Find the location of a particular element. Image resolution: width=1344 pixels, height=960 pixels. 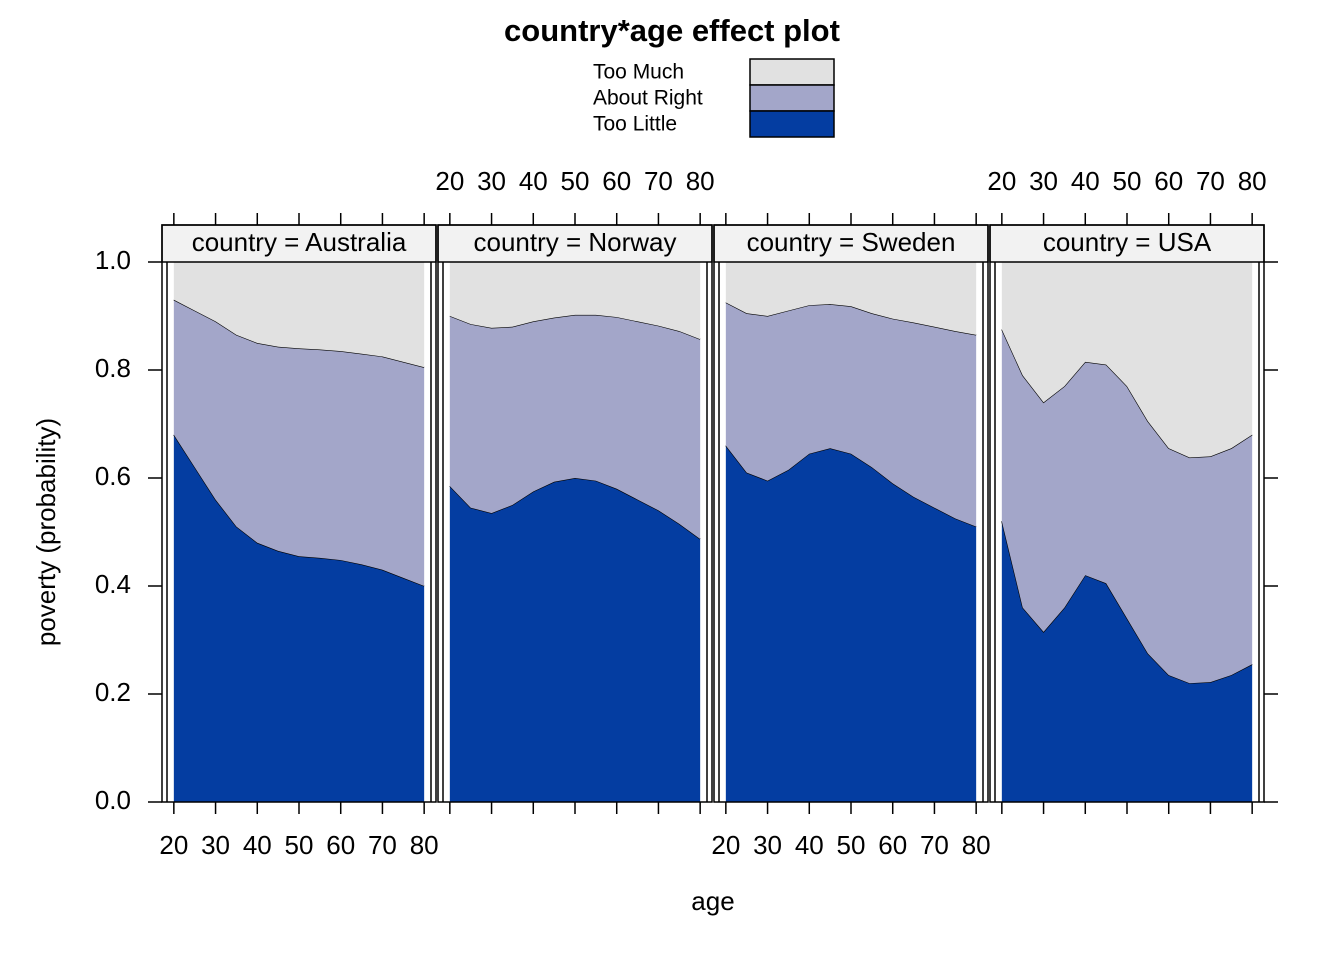

y-tick-label: 1.0 is located at coordinates (113, 260).